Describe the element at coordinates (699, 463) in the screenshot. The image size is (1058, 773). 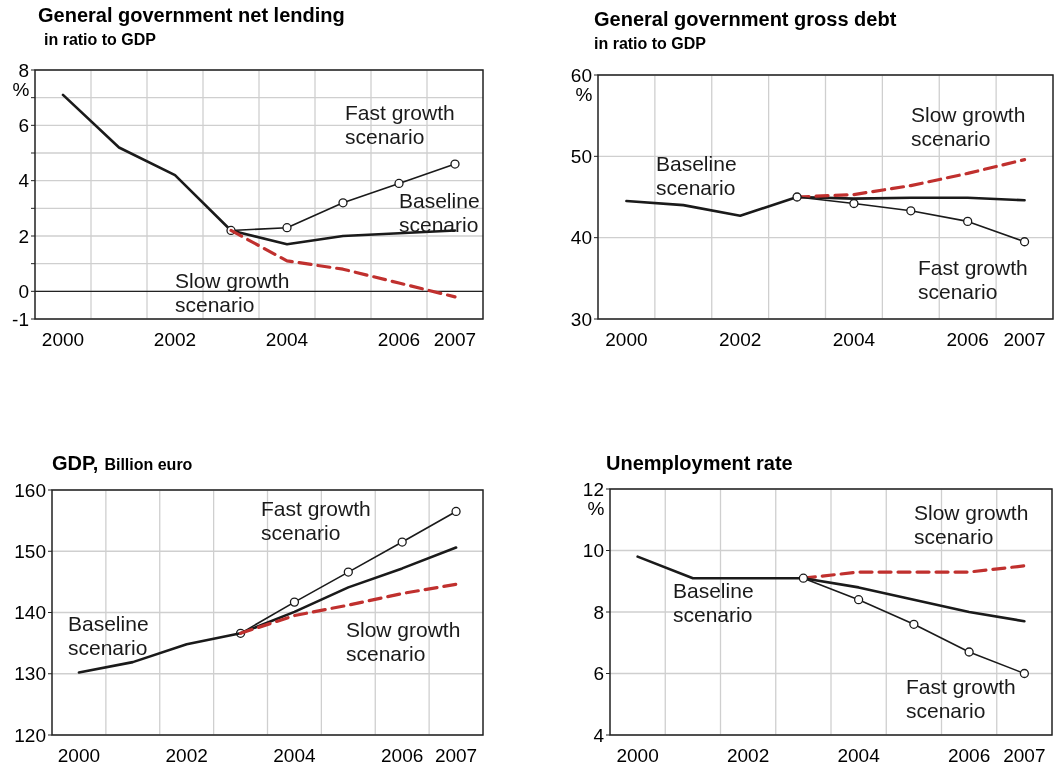
I see `chart-title: Unemployment rate` at that location.